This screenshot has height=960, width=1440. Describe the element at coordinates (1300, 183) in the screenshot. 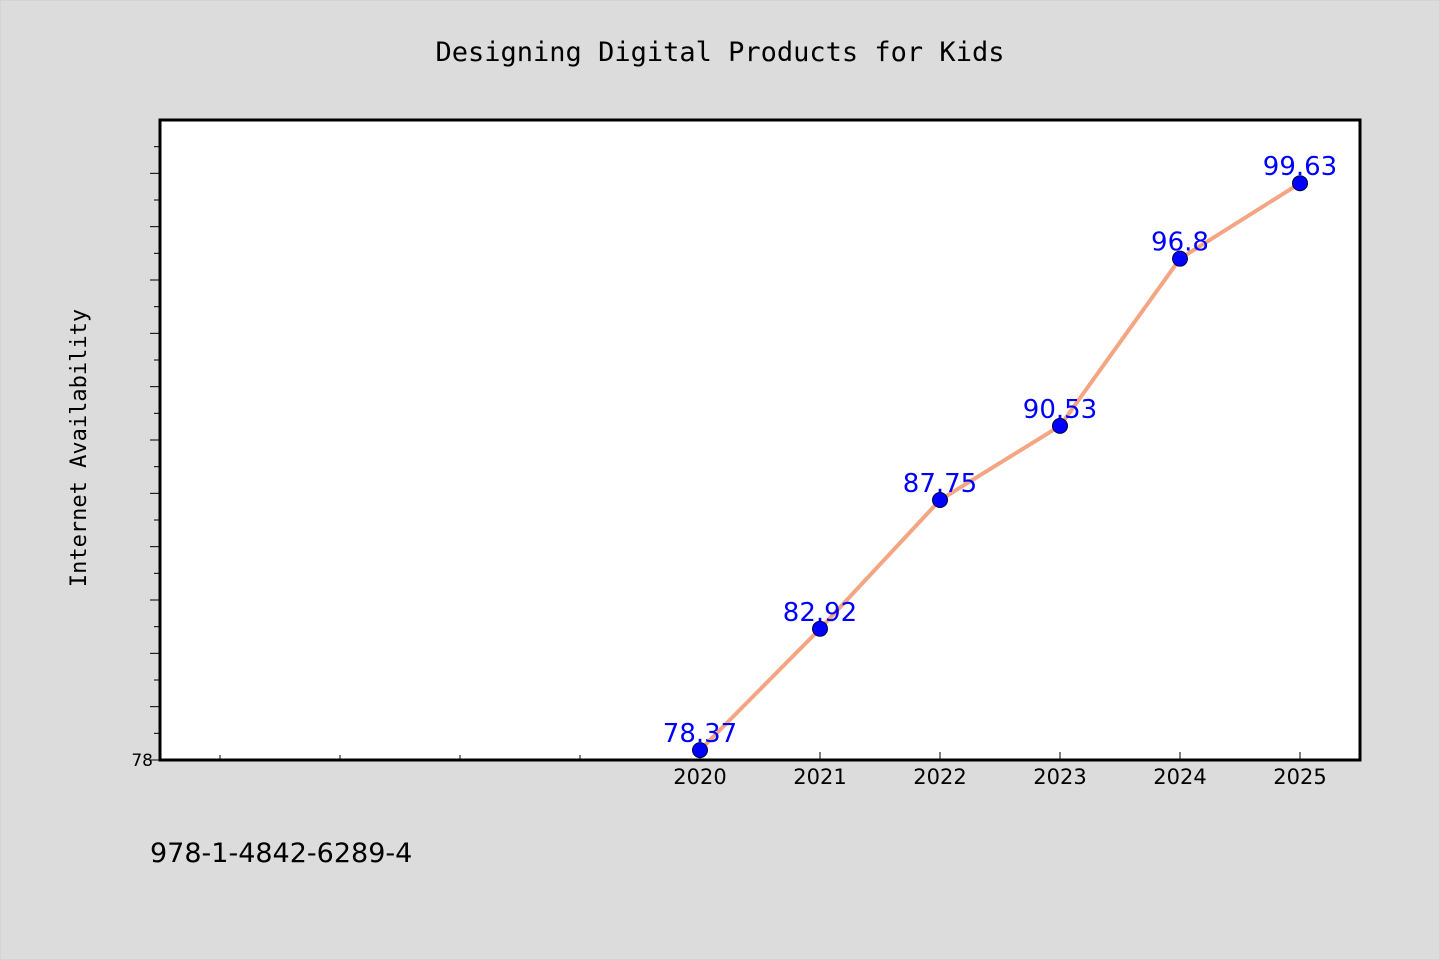

I see `data-point-2025` at that location.